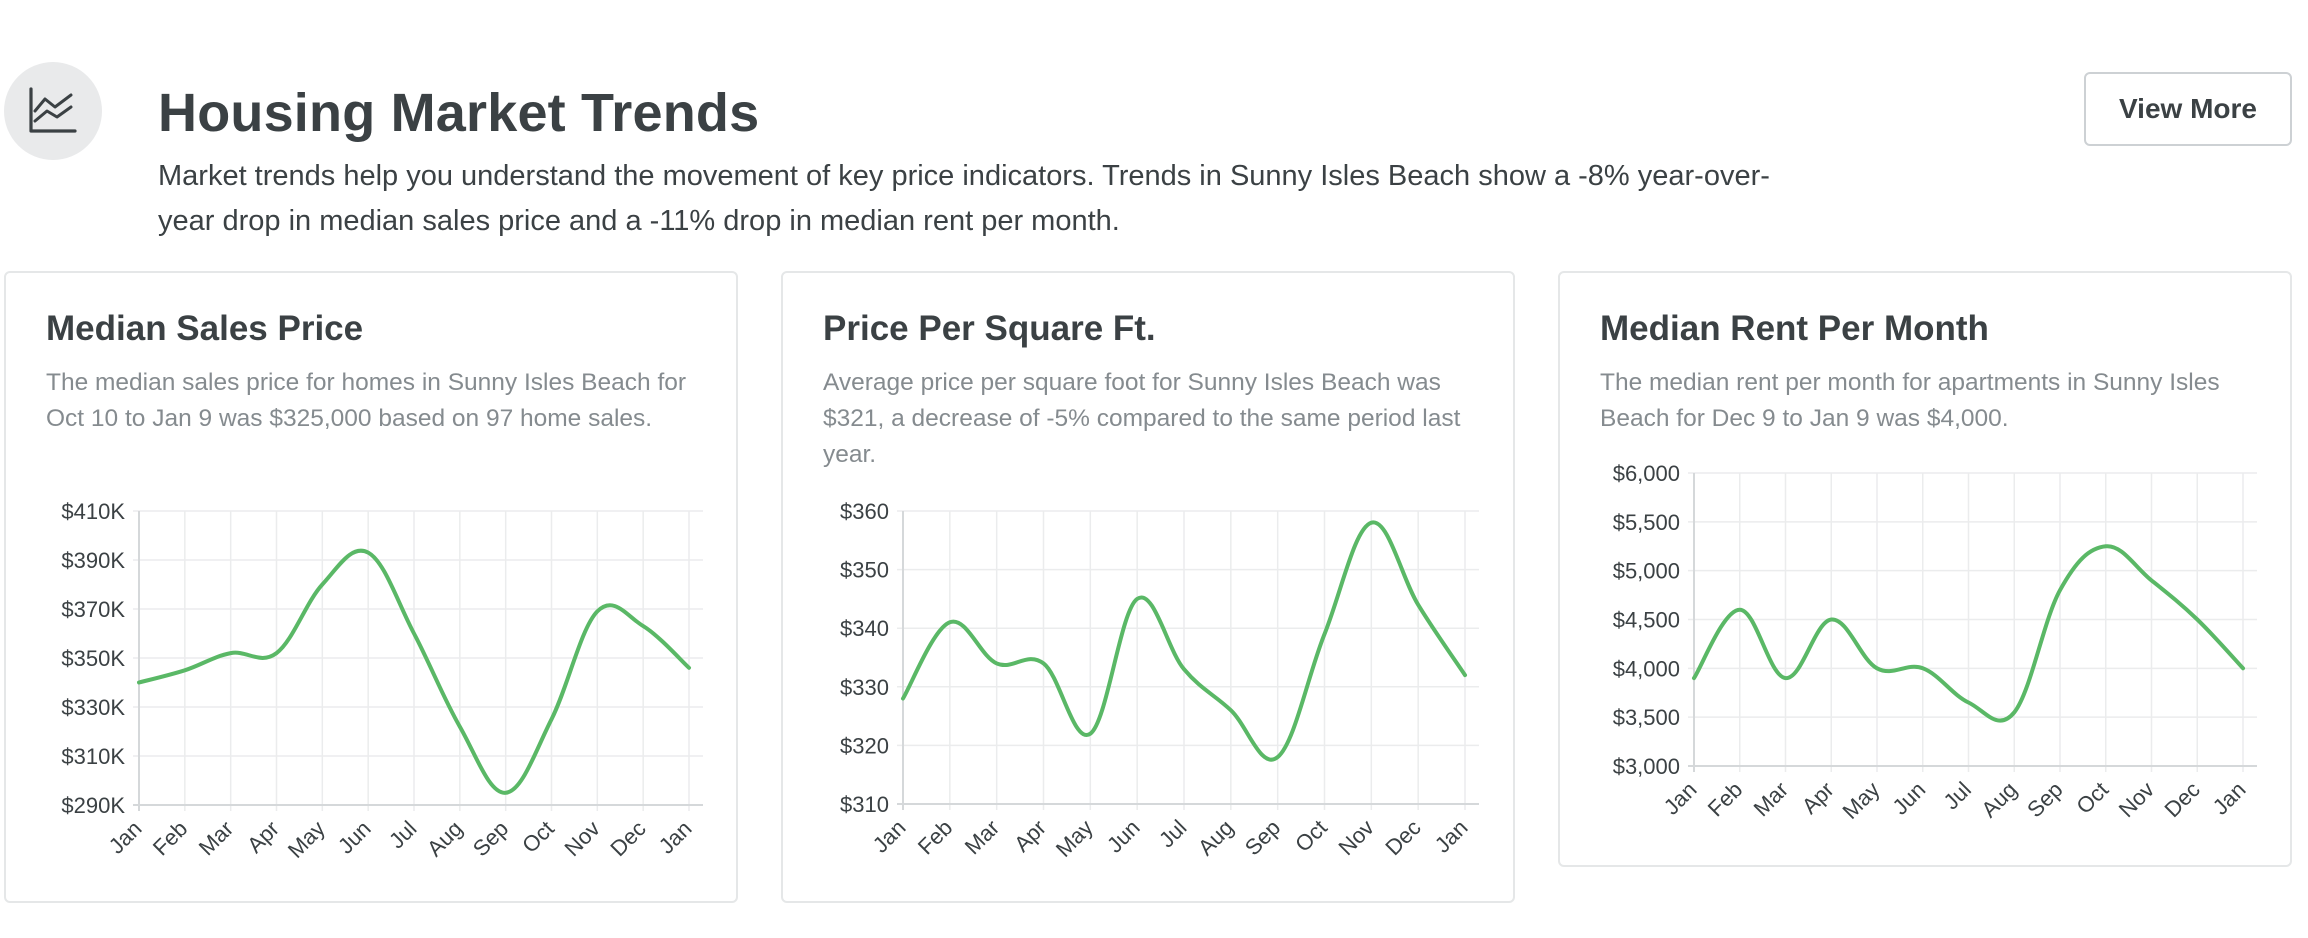 The height and width of the screenshot is (938, 2308). I want to click on y-tick-label: $350K, so click(93, 658).